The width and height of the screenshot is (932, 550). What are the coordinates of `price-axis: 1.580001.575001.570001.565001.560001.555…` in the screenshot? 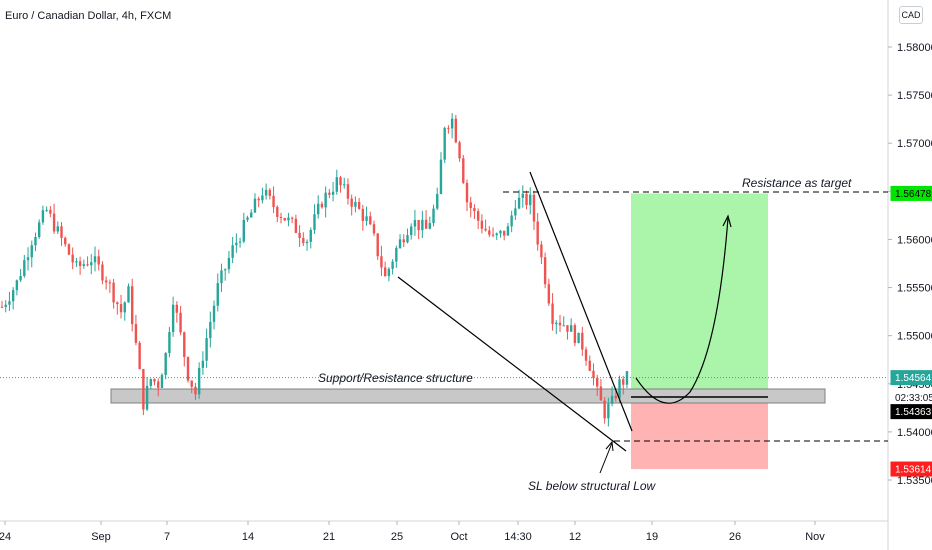 It's located at (910, 264).